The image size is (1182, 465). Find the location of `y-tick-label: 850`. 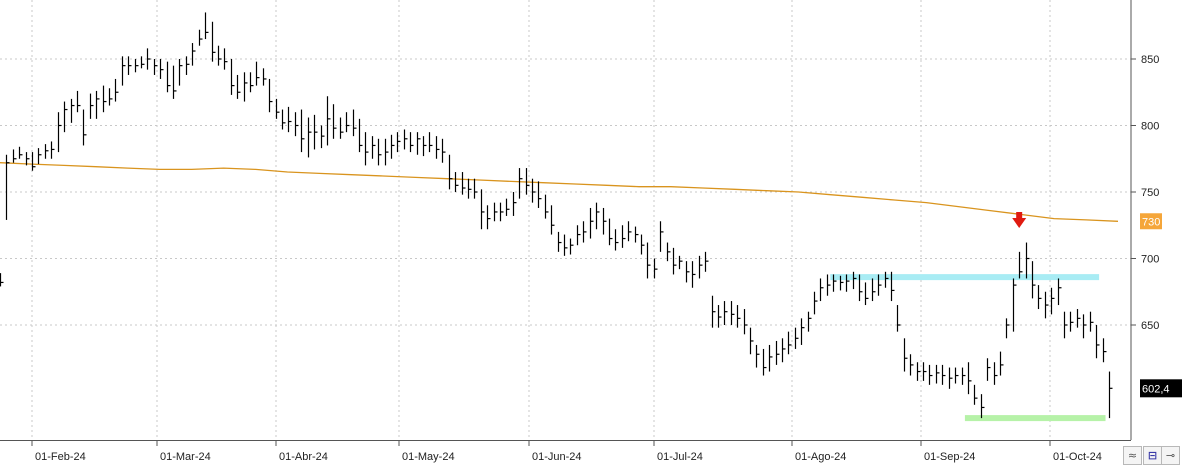

y-tick-label: 850 is located at coordinates (1150, 60).